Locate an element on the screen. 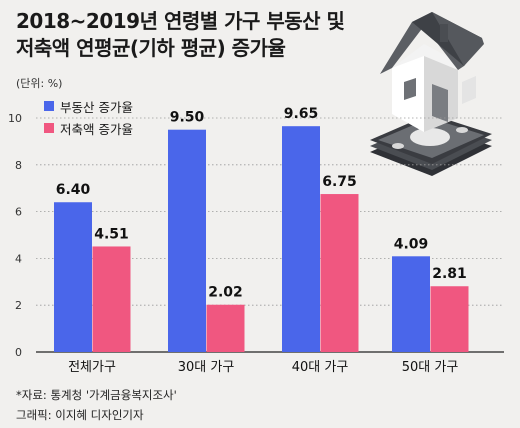  legend-item-savings: 저축액 증가율 is located at coordinates (88, 128).